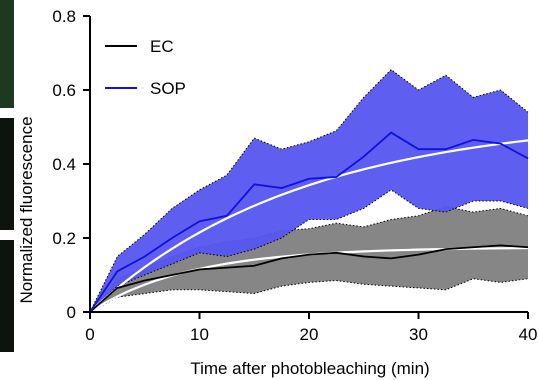 The image size is (539, 380). I want to click on x-tick-label: 30, so click(418, 334).